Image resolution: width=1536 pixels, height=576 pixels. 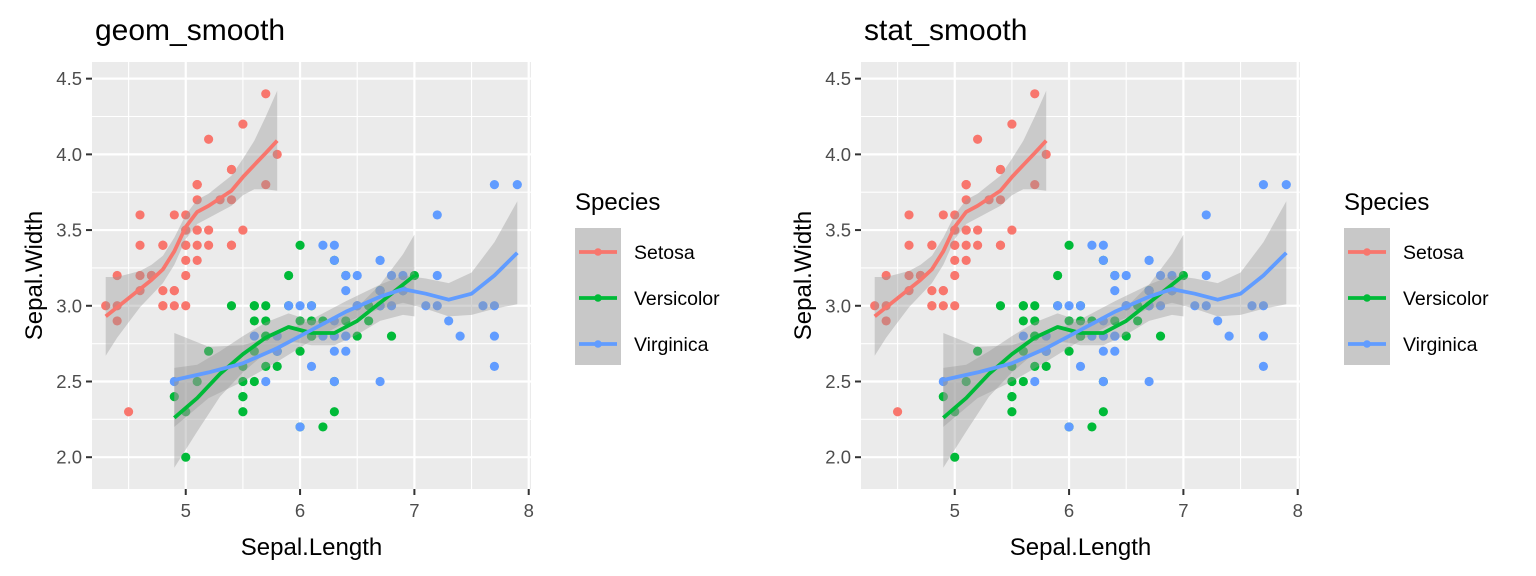 I want to click on x-tick-label: 8, so click(x=529, y=510).